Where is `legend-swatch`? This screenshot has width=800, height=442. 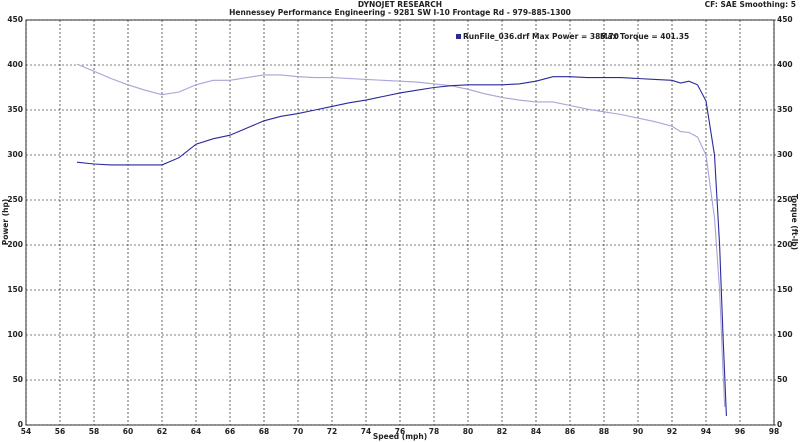
legend-swatch is located at coordinates (458, 36).